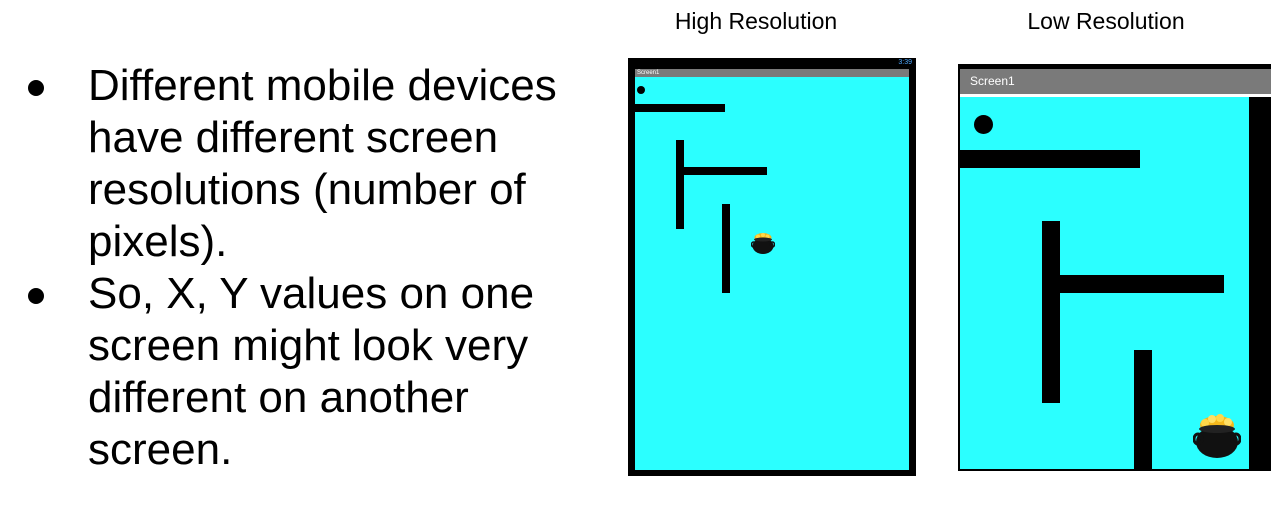  Describe the element at coordinates (1115, 95) in the screenshot. I see `divider` at that location.